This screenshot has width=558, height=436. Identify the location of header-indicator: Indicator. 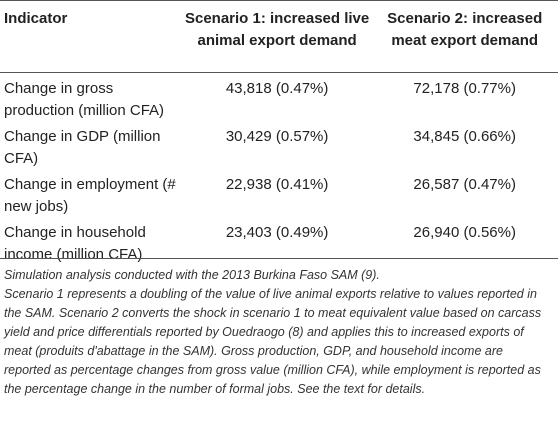
(36, 18).